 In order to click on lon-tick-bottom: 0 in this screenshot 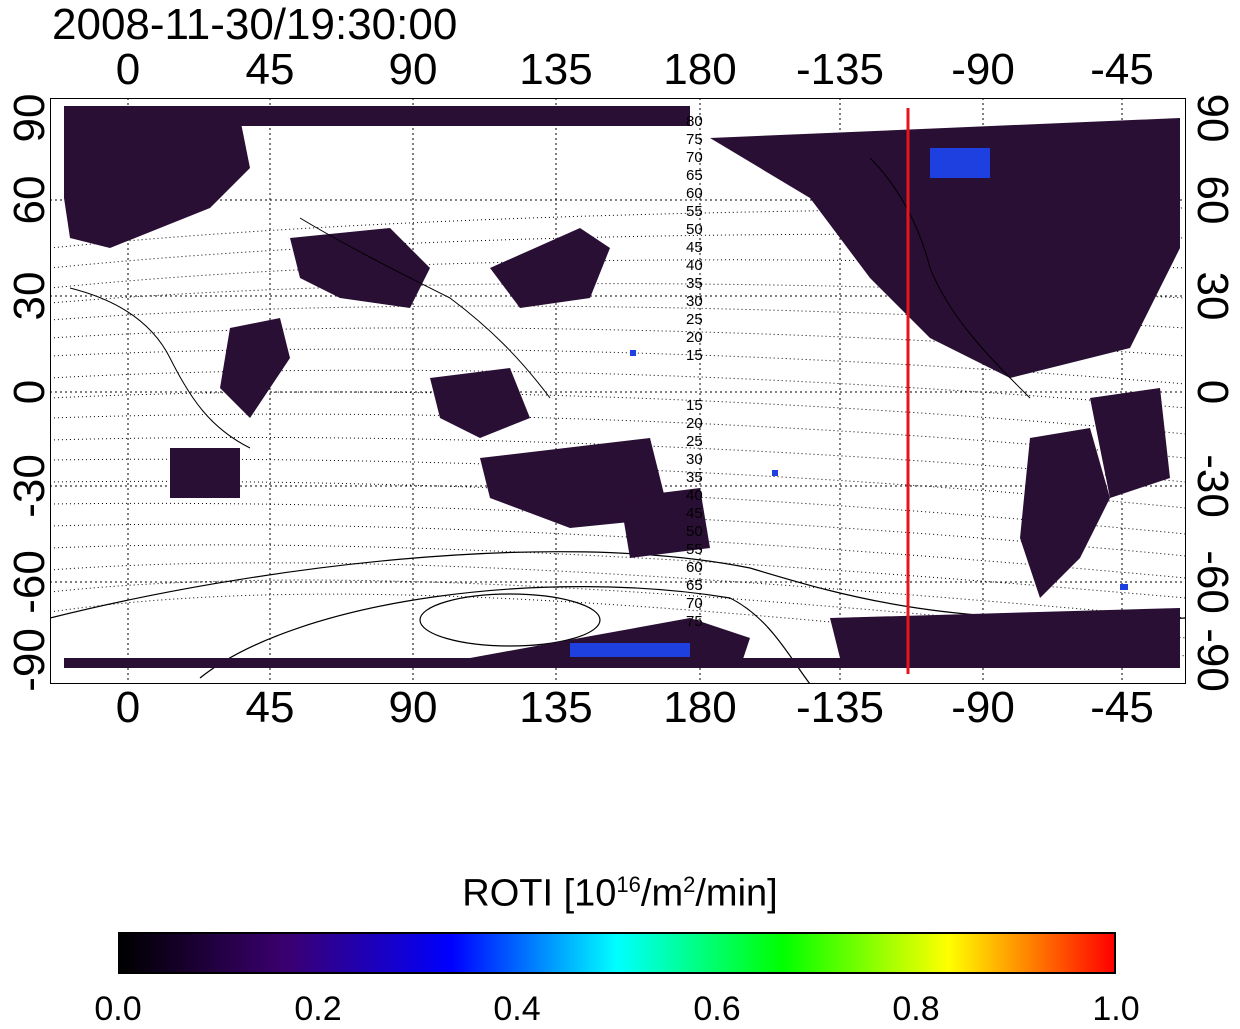, I will do `click(128, 707)`.